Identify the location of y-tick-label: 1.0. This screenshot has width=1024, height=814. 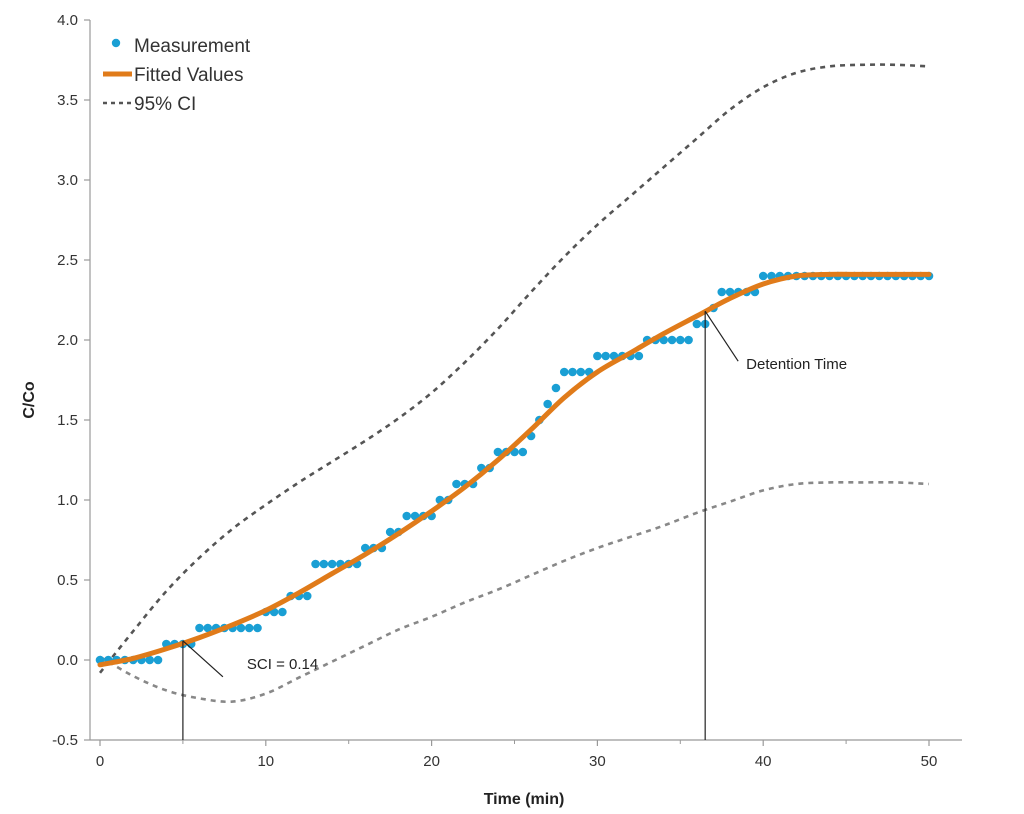
(67, 500).